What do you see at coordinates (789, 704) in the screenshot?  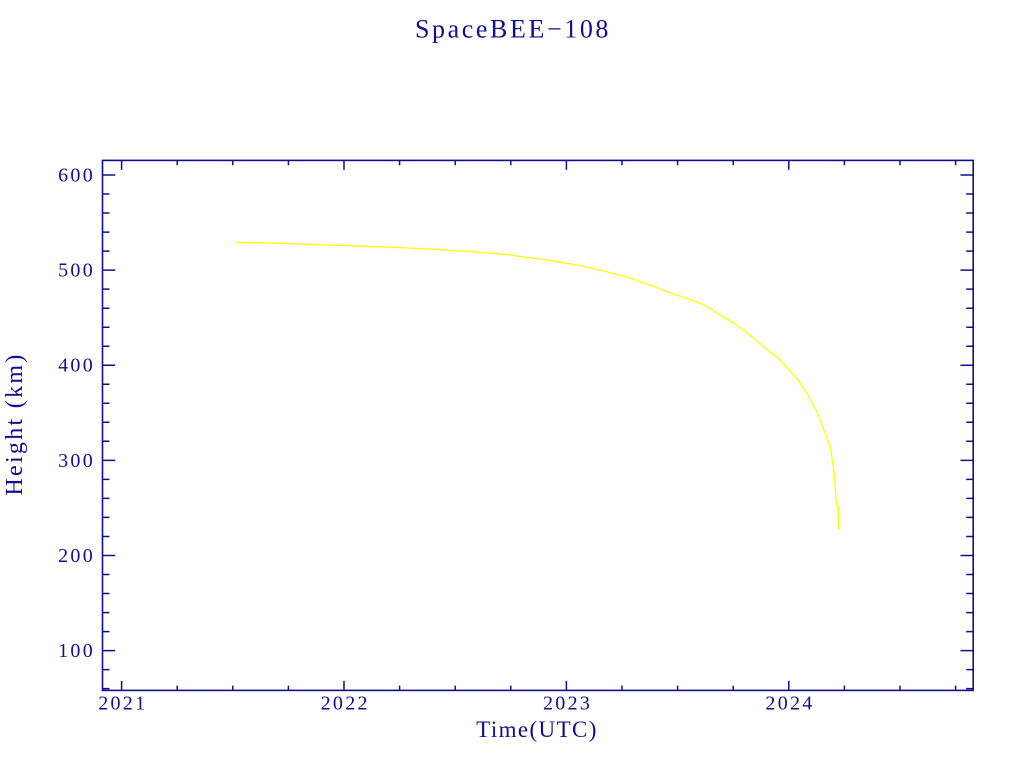 I see `svg-text: 2024` at bounding box center [789, 704].